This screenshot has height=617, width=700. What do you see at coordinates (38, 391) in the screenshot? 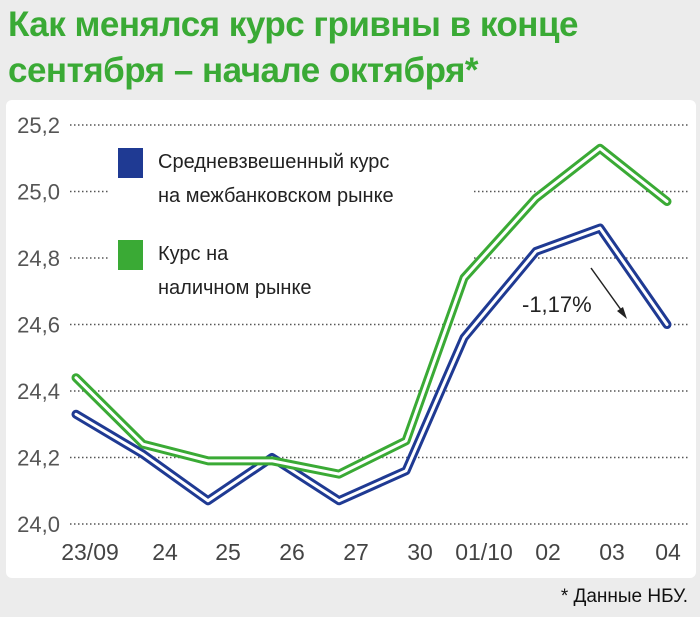
I see `y-tick-label: 24,4` at bounding box center [38, 391].